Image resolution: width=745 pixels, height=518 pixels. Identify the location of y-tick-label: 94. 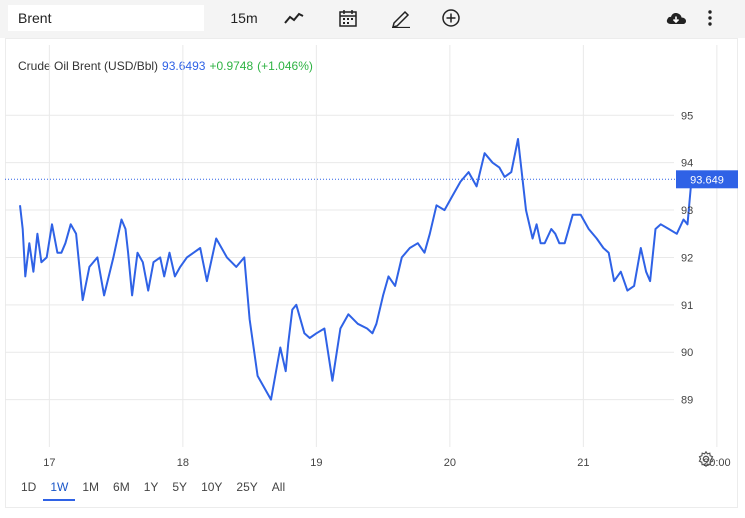
(687, 164).